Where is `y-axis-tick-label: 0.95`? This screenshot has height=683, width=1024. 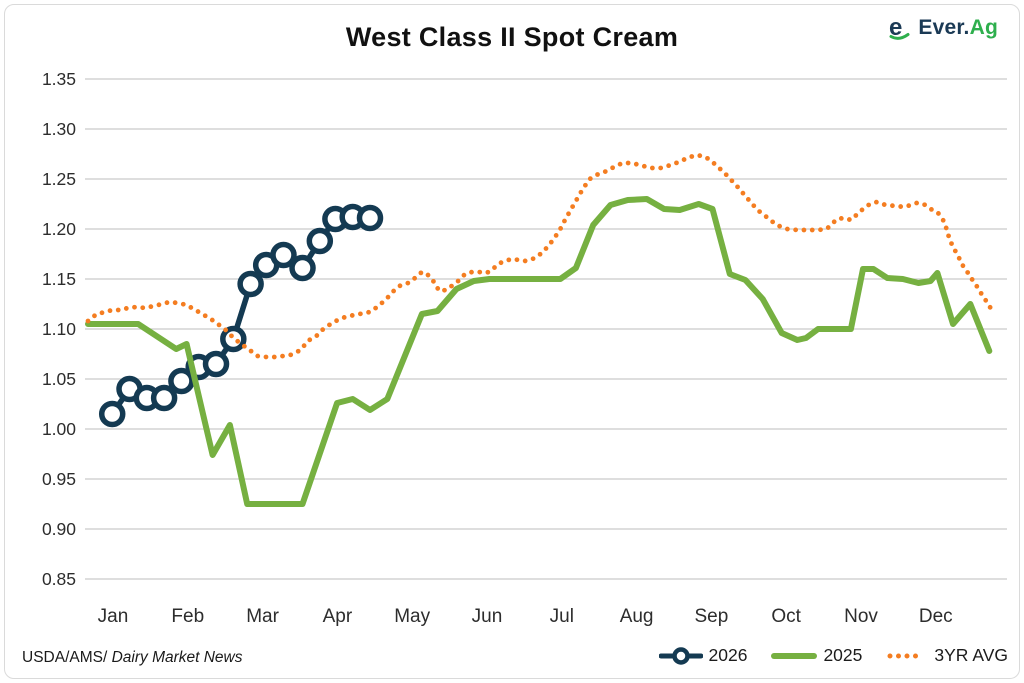
y-axis-tick-label: 0.95 is located at coordinates (59, 479).